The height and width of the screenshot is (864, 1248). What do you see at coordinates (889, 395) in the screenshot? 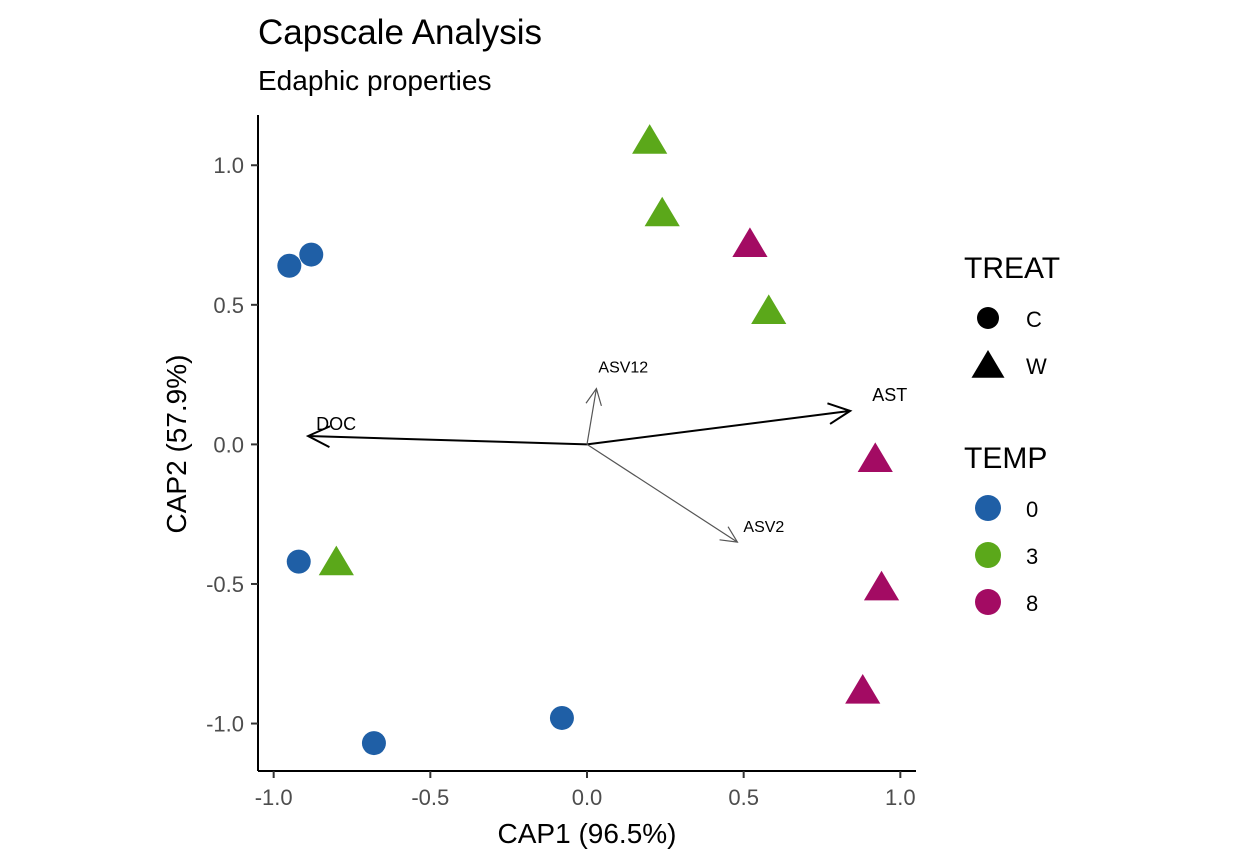
I see `vector-label-ast: AST` at bounding box center [889, 395].